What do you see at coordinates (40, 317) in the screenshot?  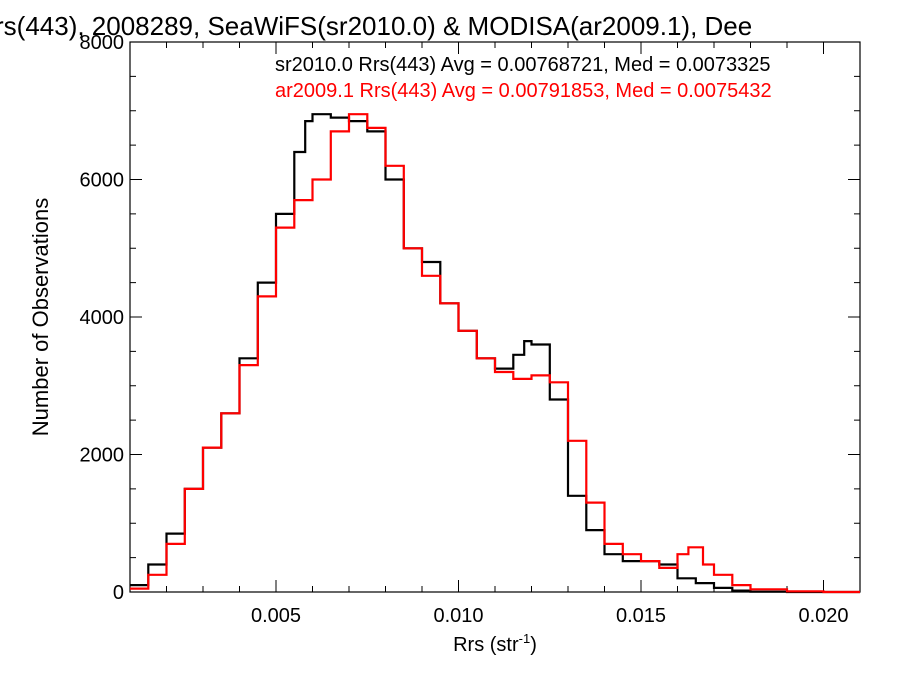 I see `y-axis-label: Number of Observations` at bounding box center [40, 317].